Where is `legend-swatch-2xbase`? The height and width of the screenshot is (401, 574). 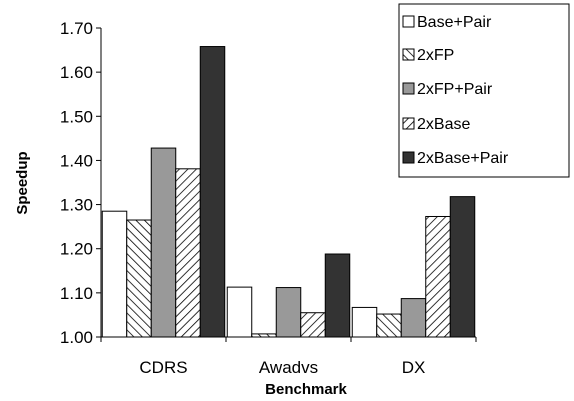 legend-swatch-2xbase is located at coordinates (408, 123).